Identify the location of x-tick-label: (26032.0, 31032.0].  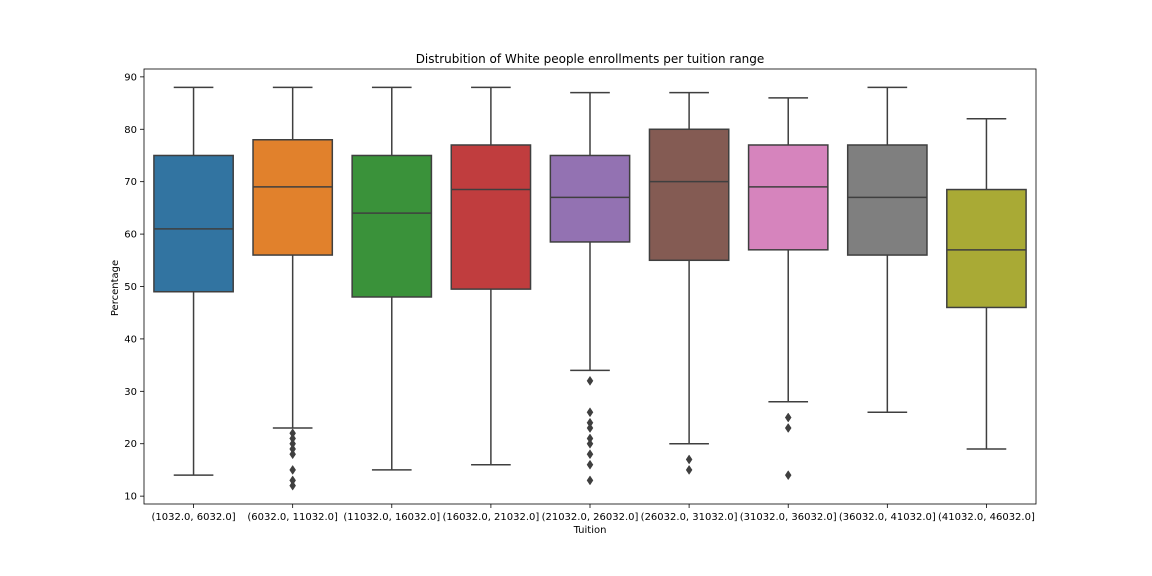
(689, 517).